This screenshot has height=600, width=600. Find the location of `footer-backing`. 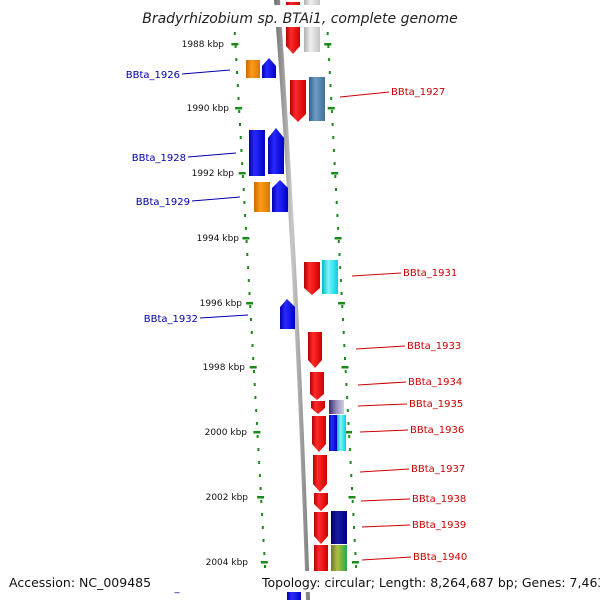

footer-backing is located at coordinates (300, 581).